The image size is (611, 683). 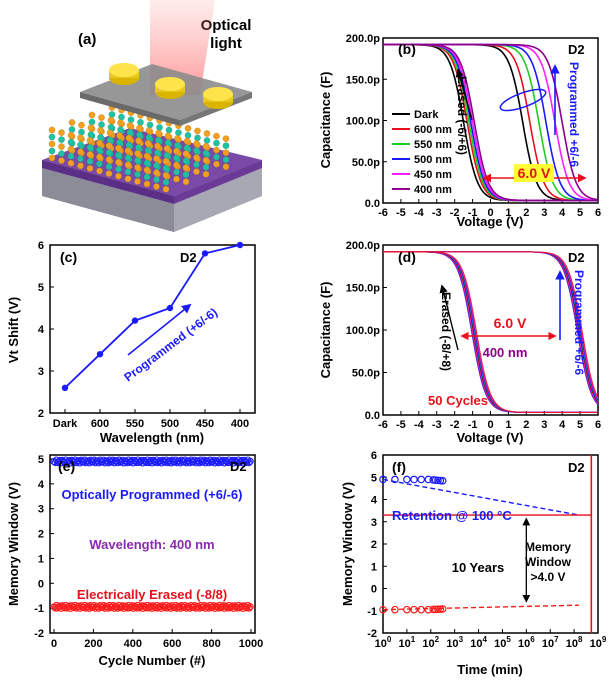 What do you see at coordinates (491, 324) in the screenshot?
I see `panel-d-program-curve` at bounding box center [491, 324].